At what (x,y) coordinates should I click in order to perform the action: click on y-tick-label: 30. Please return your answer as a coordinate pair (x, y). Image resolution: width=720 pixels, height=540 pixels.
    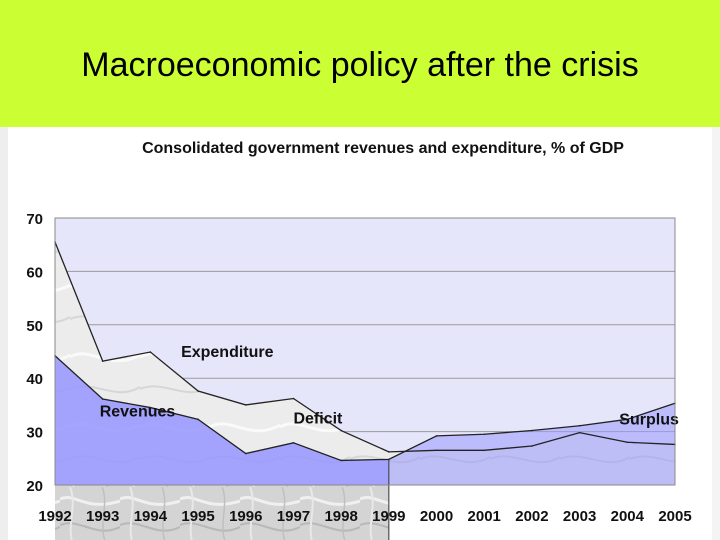
    Looking at the image, I should click on (34, 433).